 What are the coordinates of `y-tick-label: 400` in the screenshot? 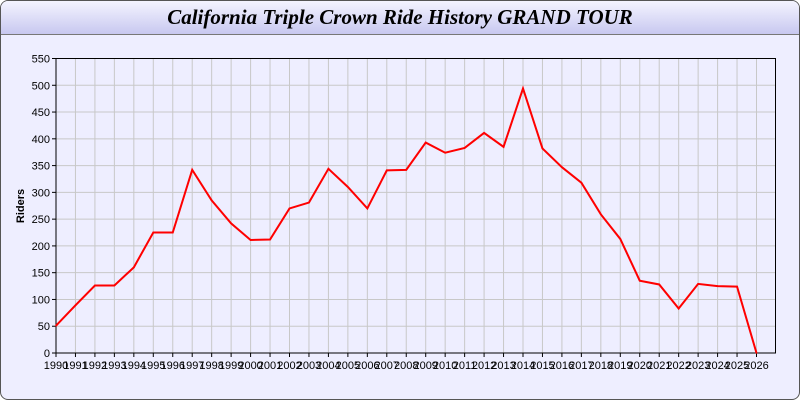 It's located at (41, 140).